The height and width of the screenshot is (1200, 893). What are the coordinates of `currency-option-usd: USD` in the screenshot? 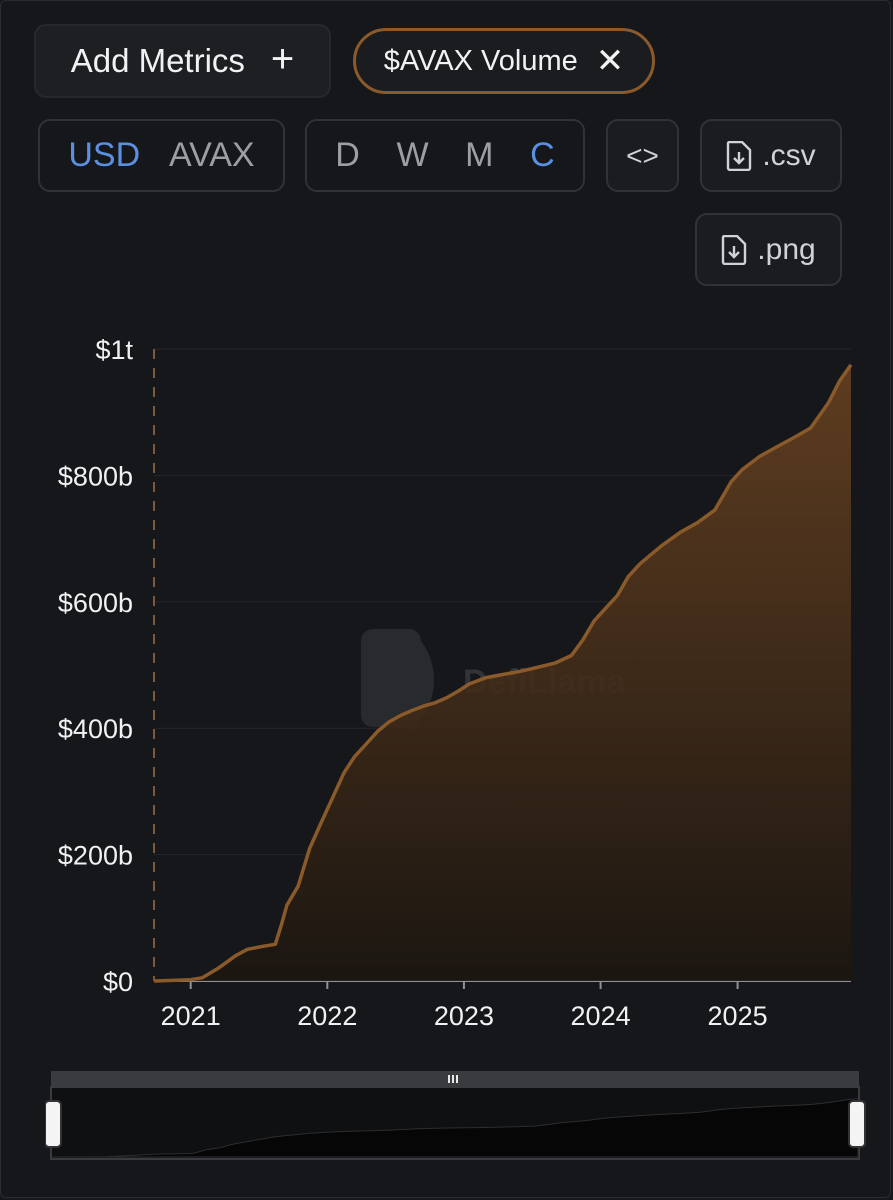 It's located at (104, 155).